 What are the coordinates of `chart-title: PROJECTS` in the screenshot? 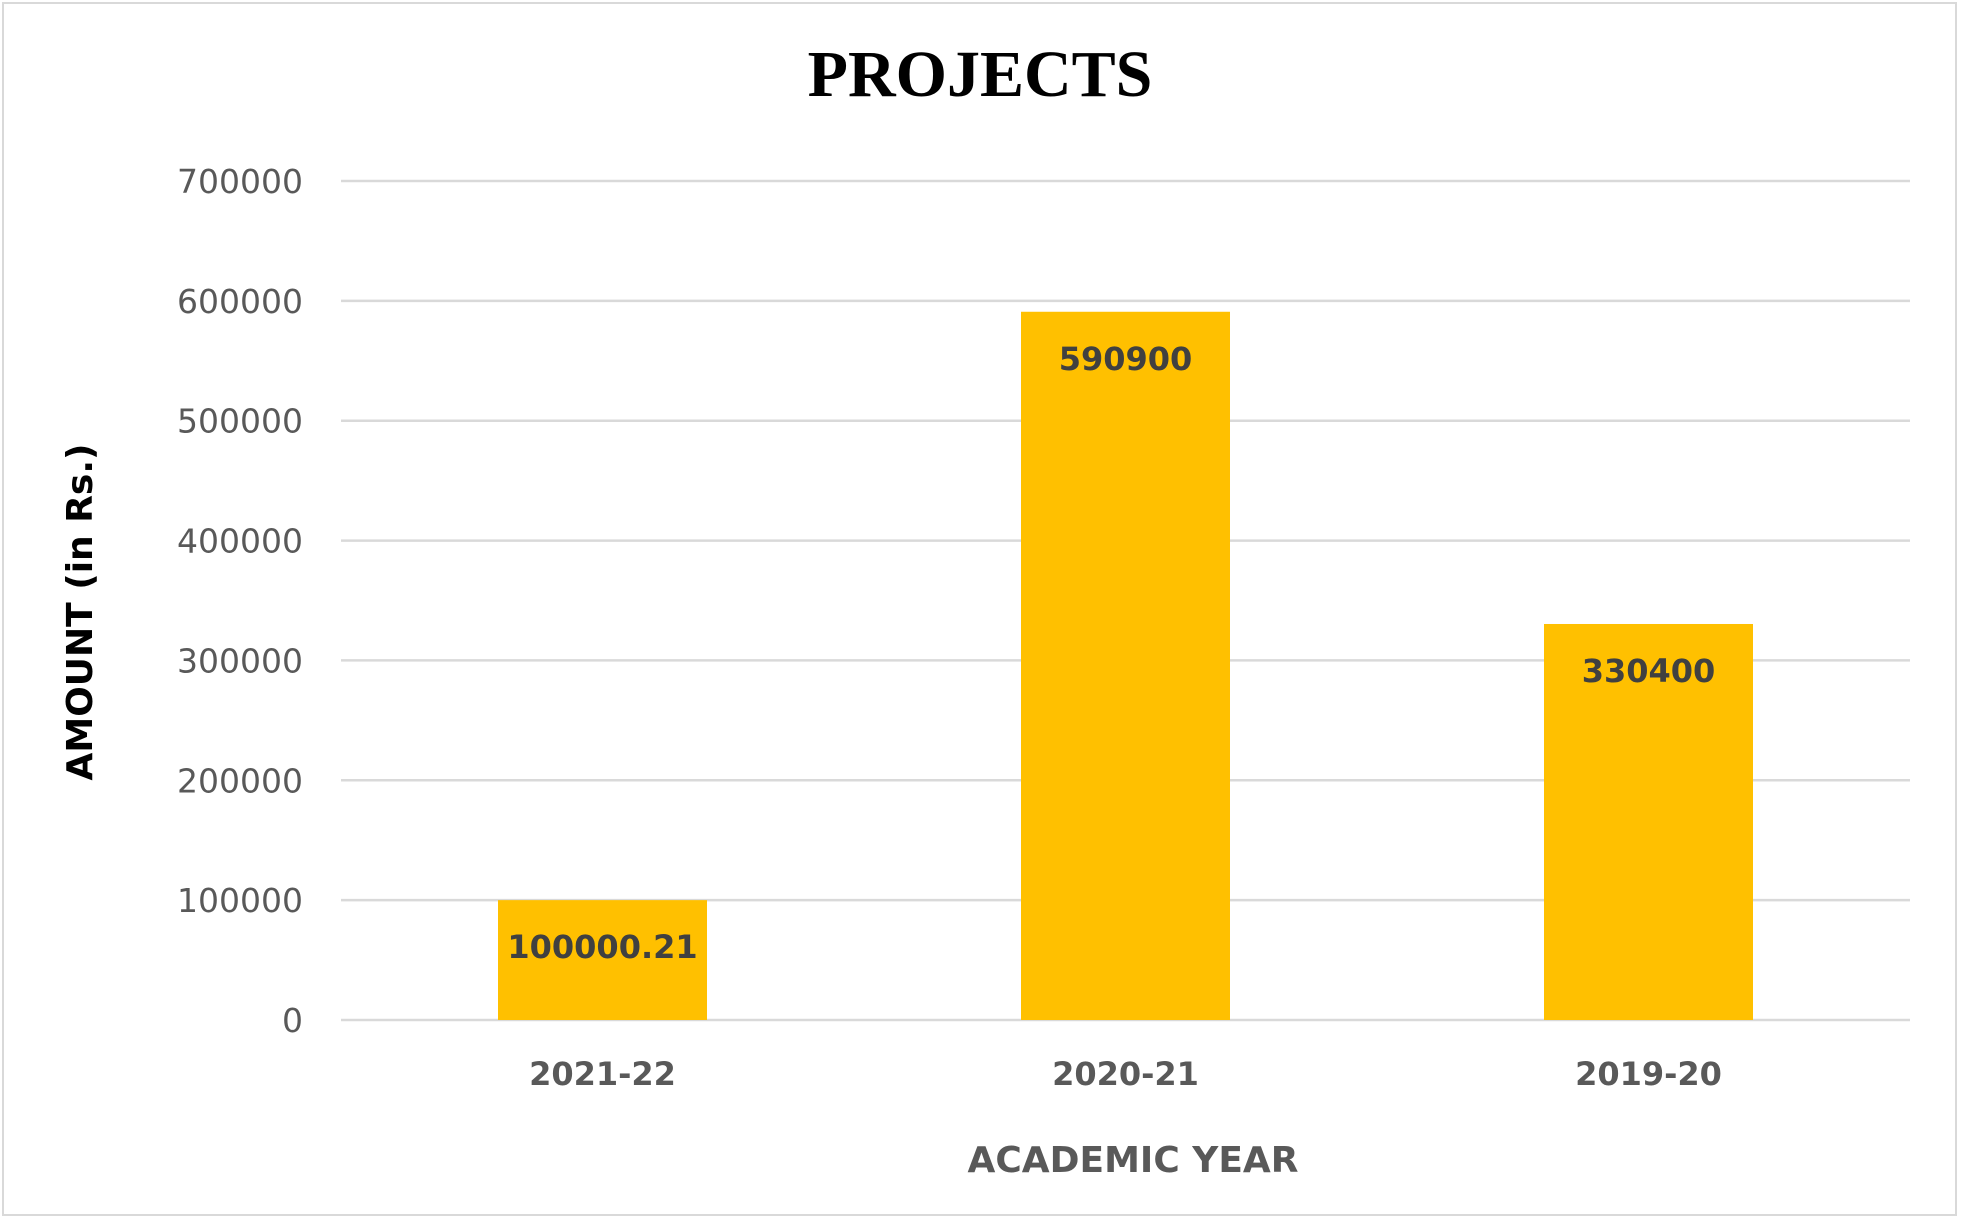 It's located at (980, 74).